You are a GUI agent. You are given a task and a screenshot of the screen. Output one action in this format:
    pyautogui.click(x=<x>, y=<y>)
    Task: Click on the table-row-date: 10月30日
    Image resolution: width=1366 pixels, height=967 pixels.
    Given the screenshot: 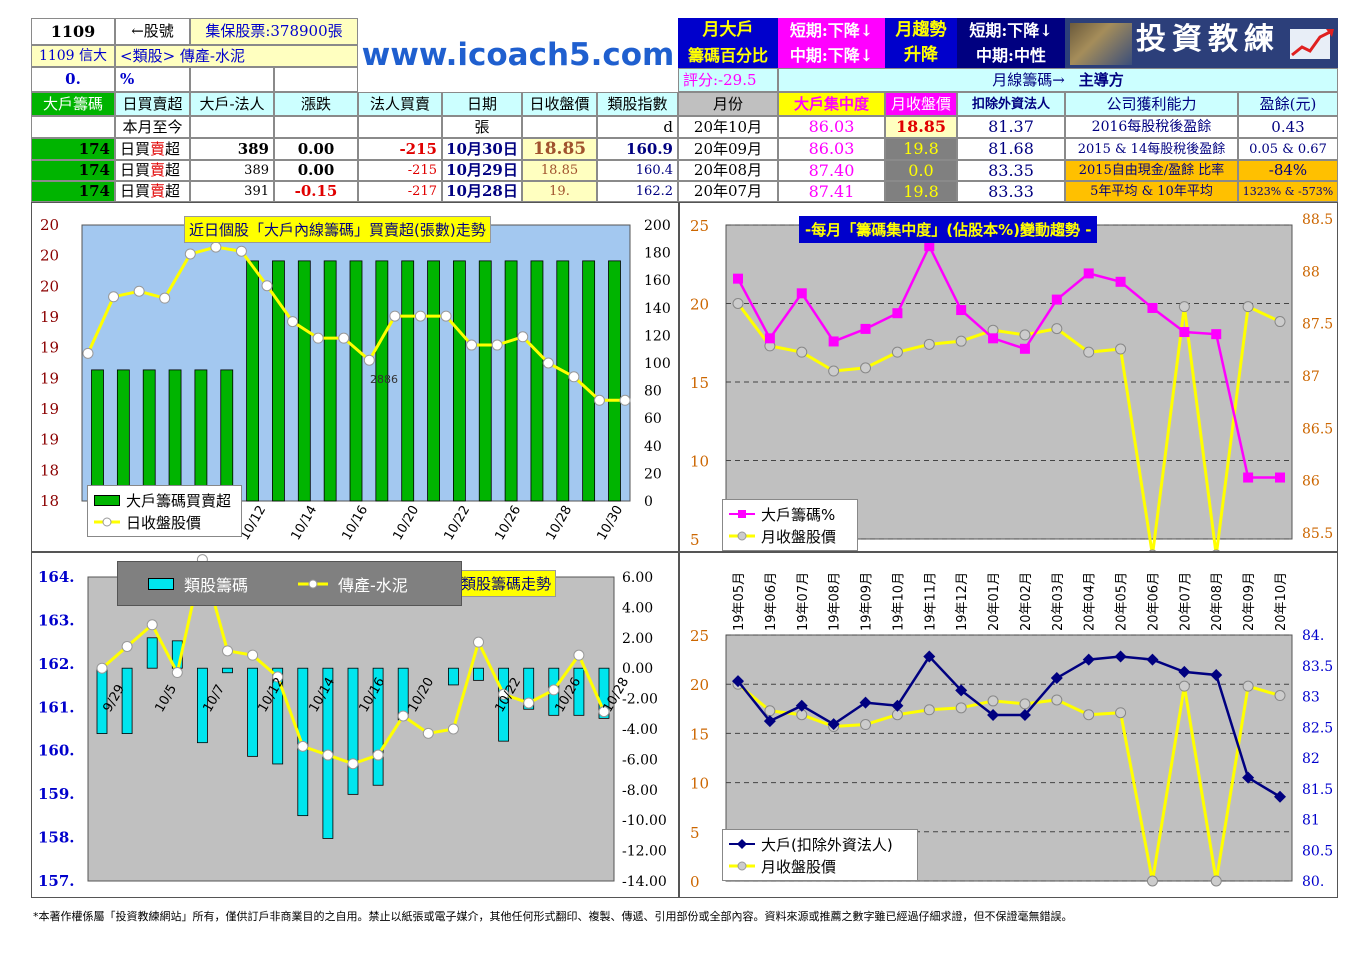 What is the action you would take?
    pyautogui.click(x=482, y=149)
    